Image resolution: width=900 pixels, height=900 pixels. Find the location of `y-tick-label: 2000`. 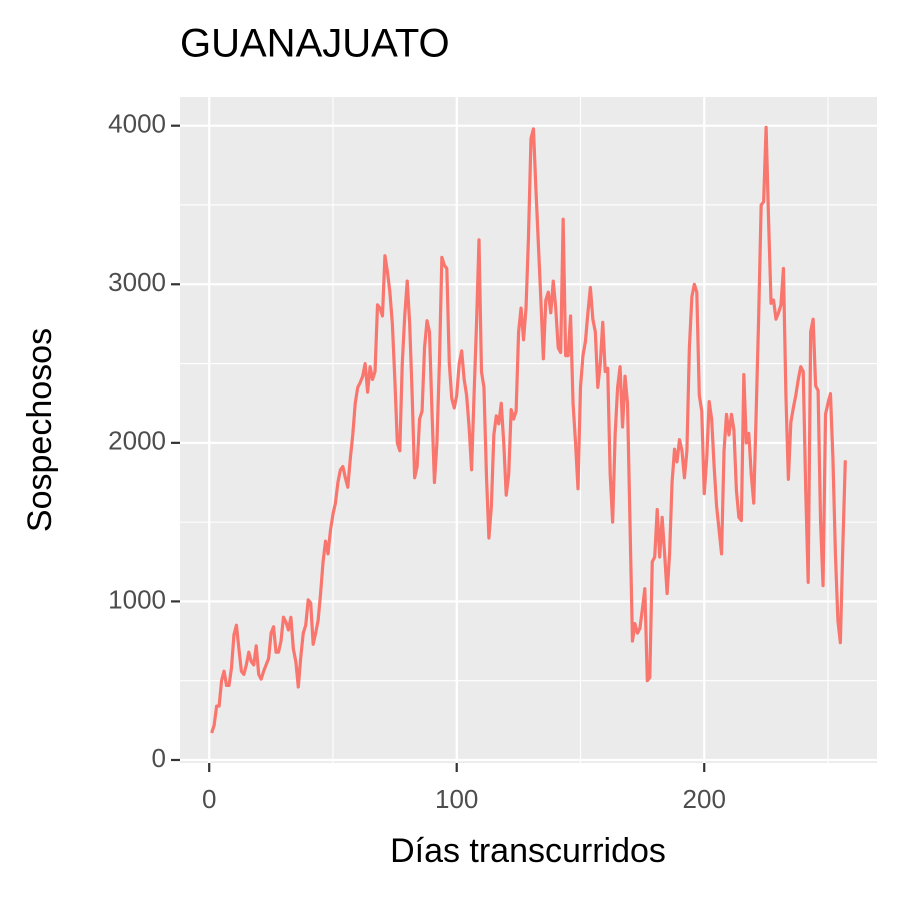

y-tick-label: 2000 is located at coordinates (137, 441).